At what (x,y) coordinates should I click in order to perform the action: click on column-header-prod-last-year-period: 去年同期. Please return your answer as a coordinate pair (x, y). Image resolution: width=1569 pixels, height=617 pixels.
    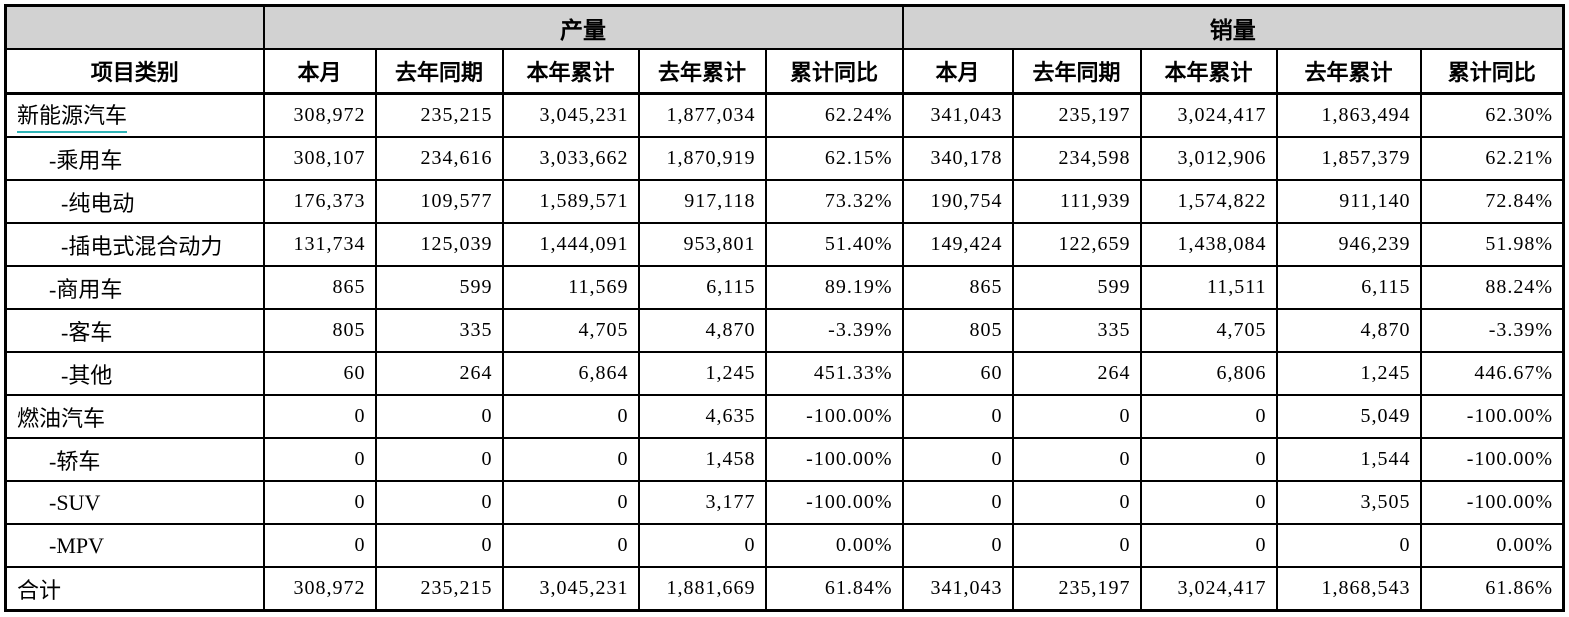
    Looking at the image, I should click on (439, 71).